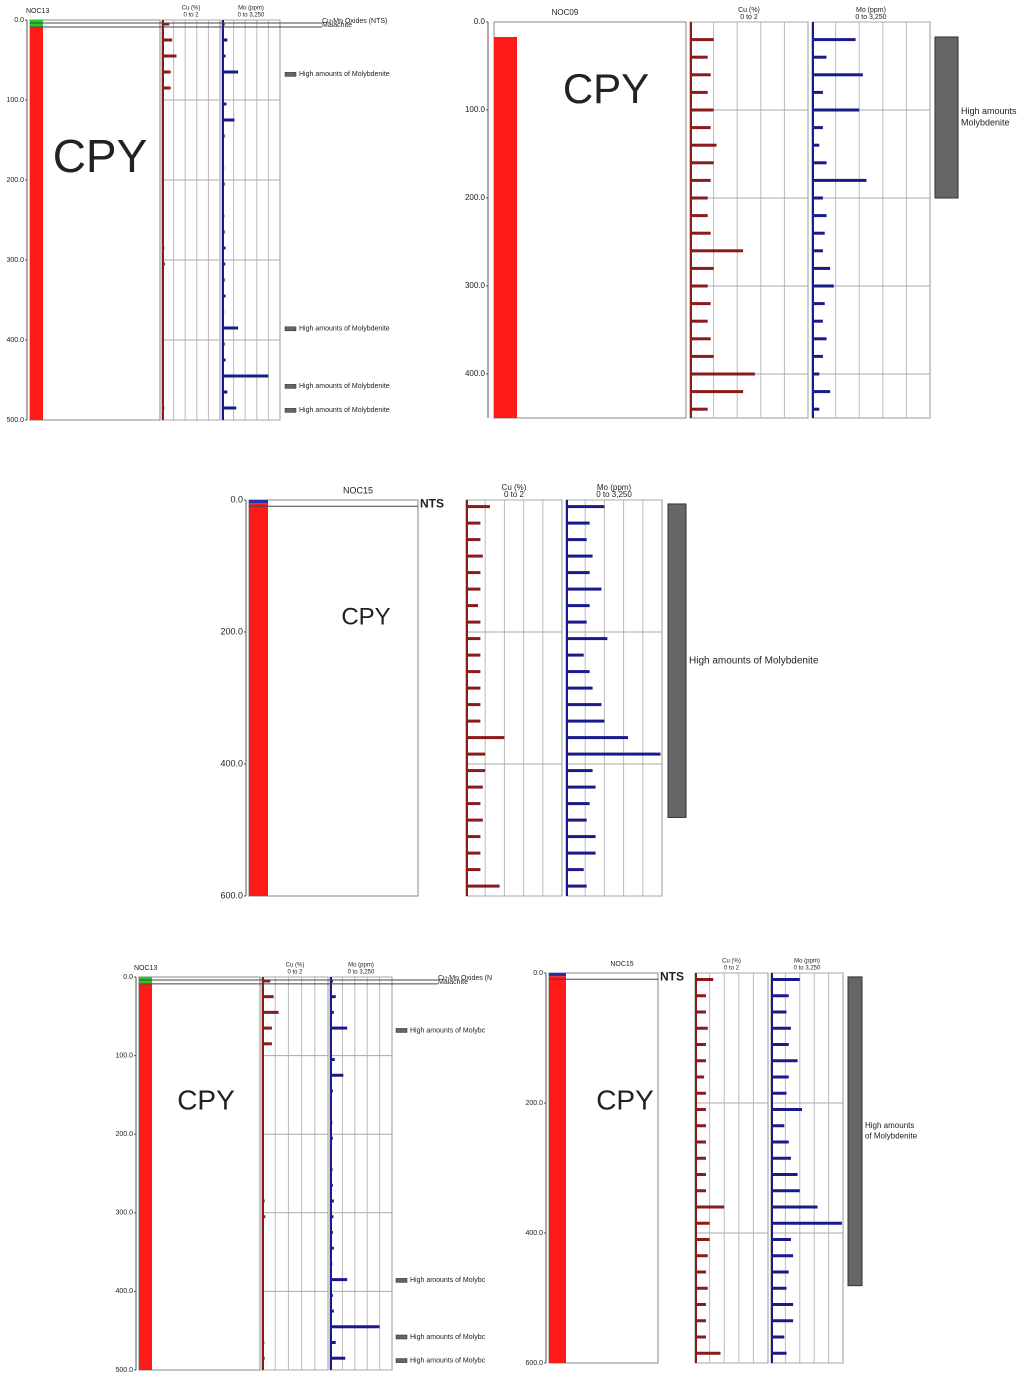 The height and width of the screenshot is (1374, 1026). I want to click on lithology-interval, so click(557, 975).